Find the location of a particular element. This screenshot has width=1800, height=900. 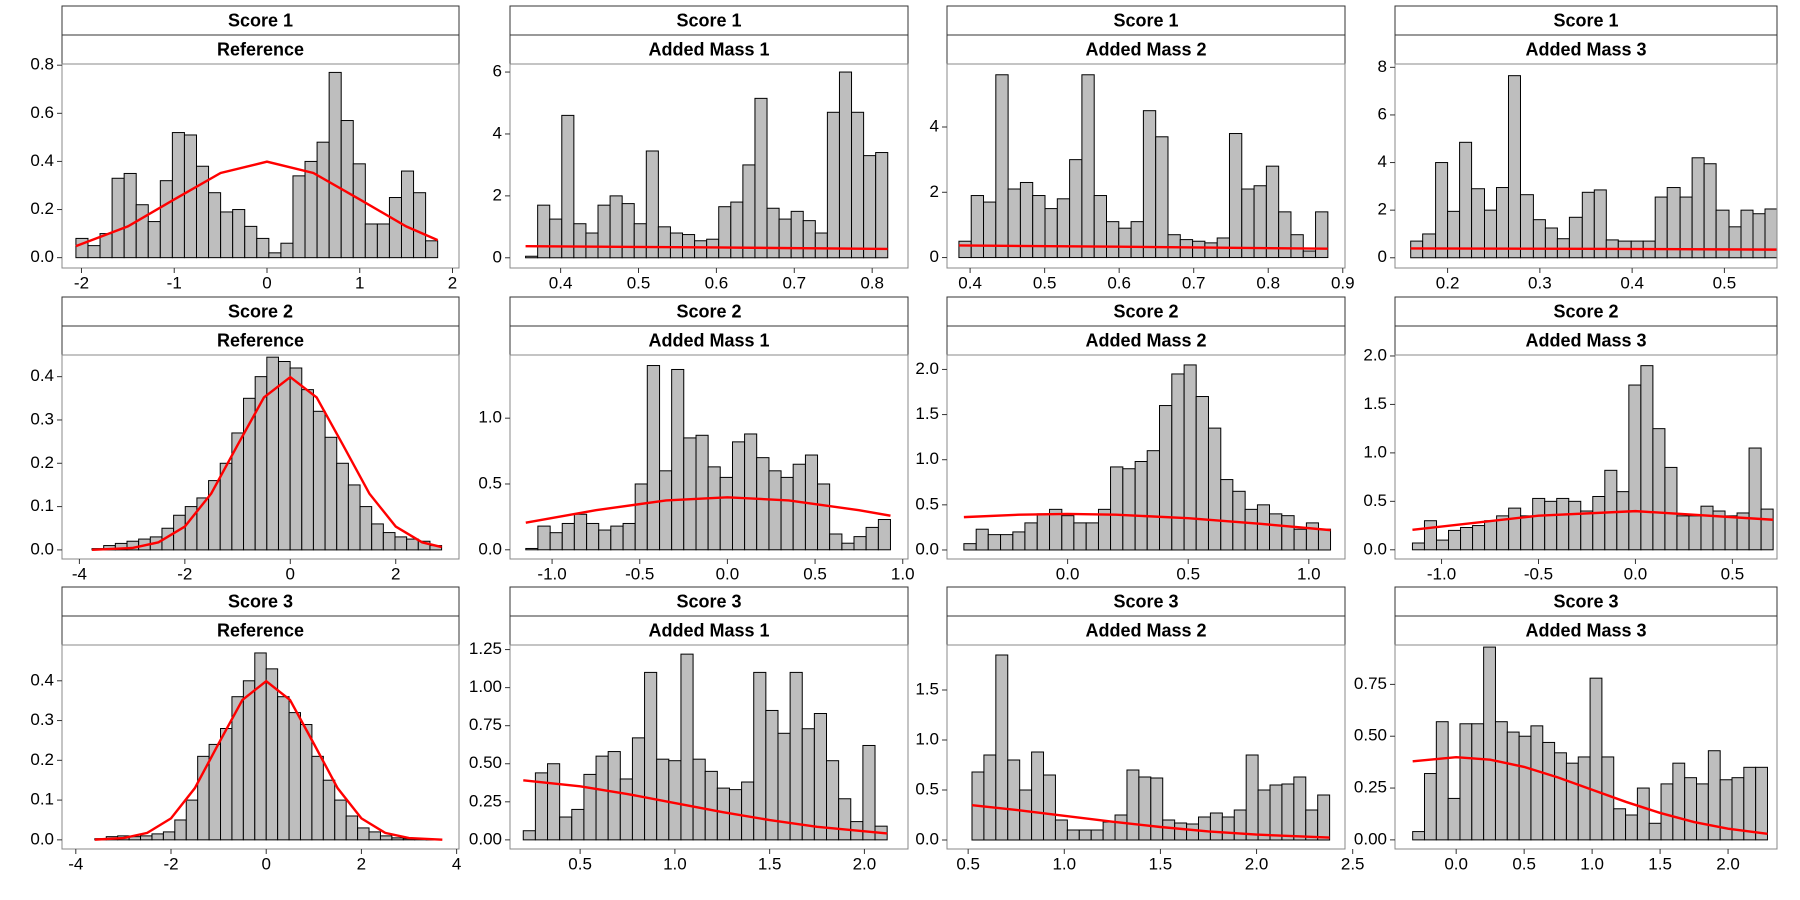

x-tick-label: 0.0 is located at coordinates (1636, 573).